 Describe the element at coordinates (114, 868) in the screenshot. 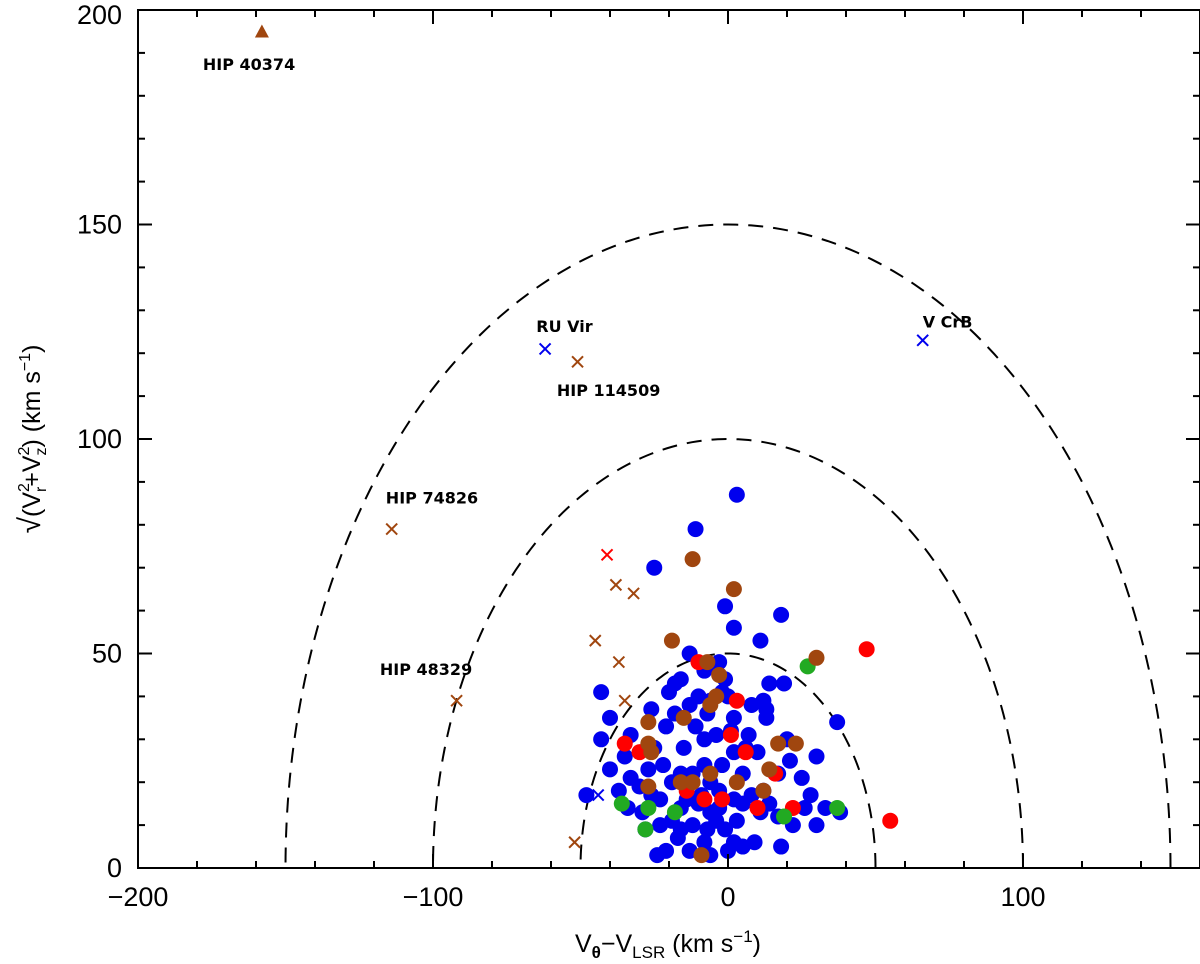

I see `y-tick-label: 0` at that location.